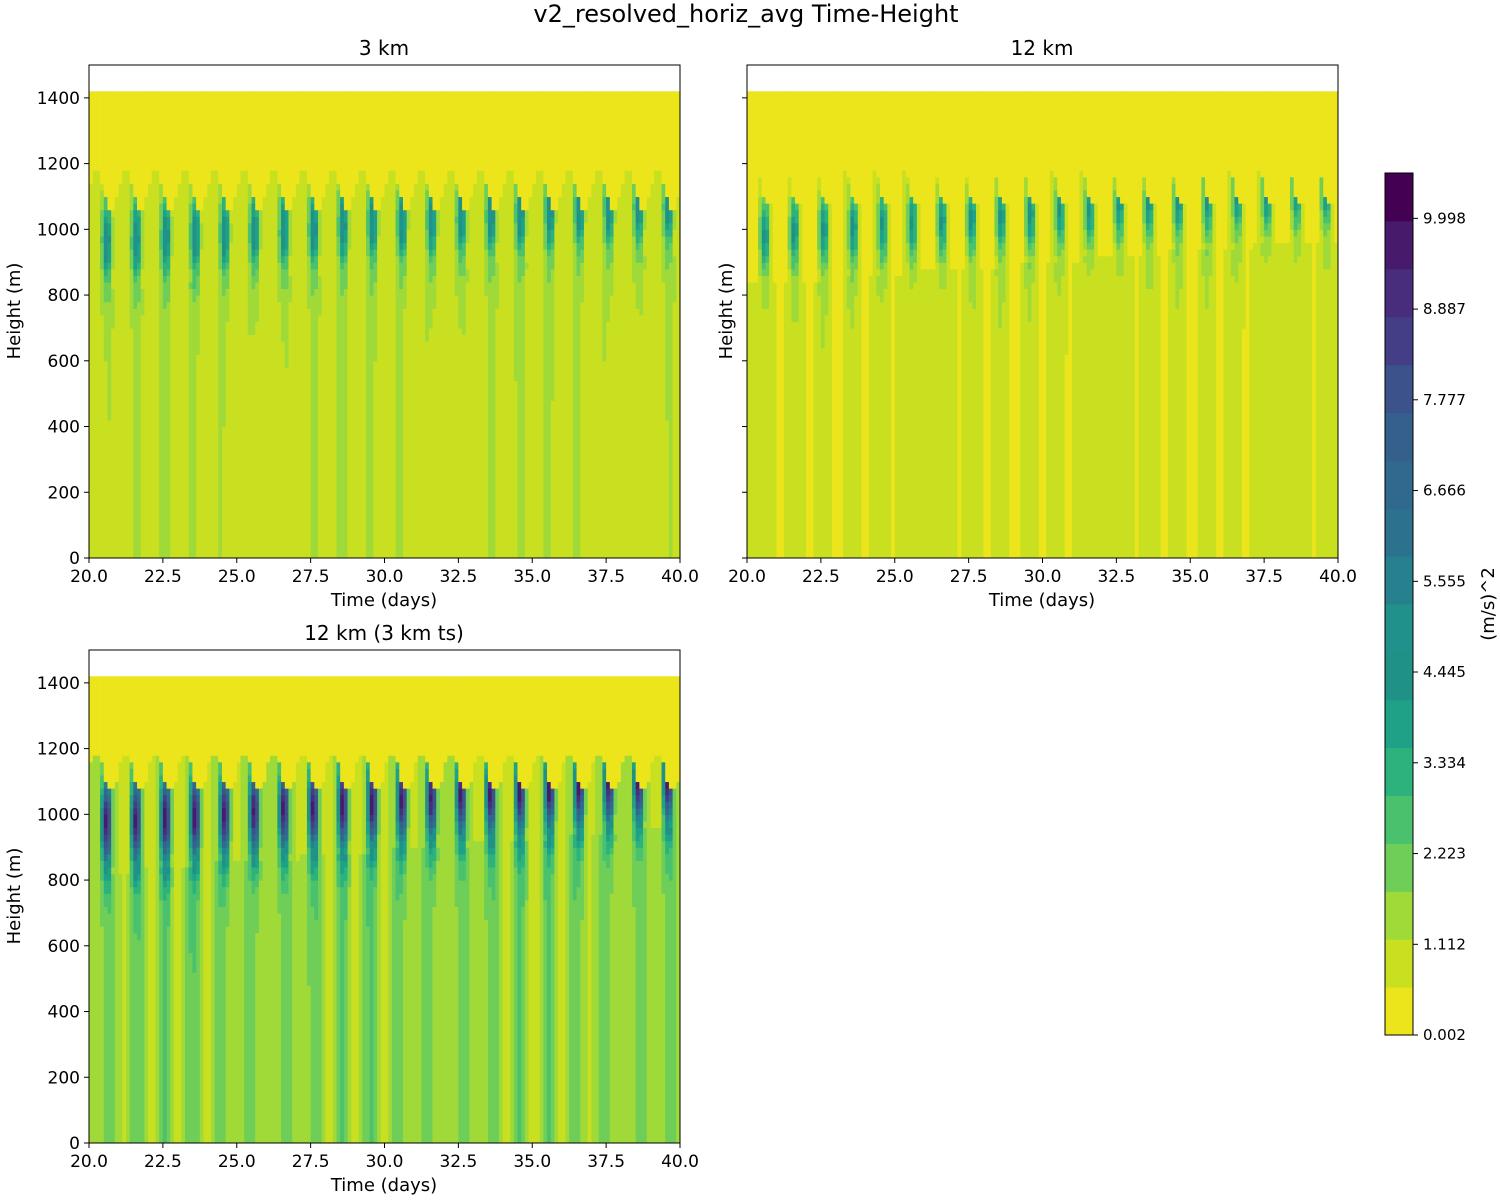 The height and width of the screenshot is (1200, 1500). What do you see at coordinates (385, 577) in the screenshot?
I see `x-tick-label: 30.0` at bounding box center [385, 577].